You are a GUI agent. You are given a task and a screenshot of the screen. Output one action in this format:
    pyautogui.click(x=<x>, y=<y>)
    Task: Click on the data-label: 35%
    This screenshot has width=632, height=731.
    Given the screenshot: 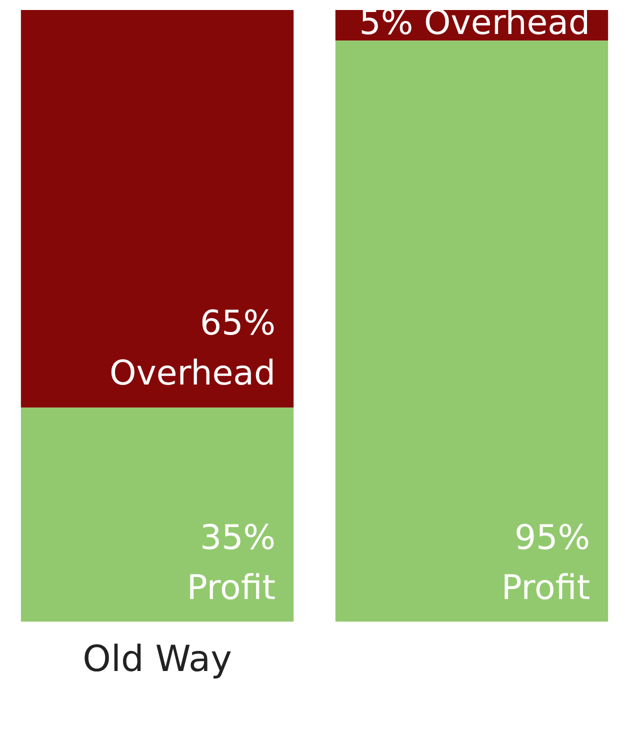 What is the action you would take?
    pyautogui.click(x=238, y=538)
    